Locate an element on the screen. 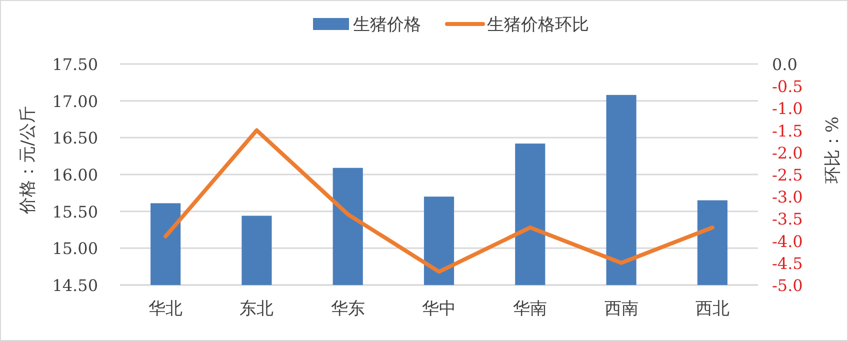  y-tick-label: 17.00 is located at coordinates (75, 101).